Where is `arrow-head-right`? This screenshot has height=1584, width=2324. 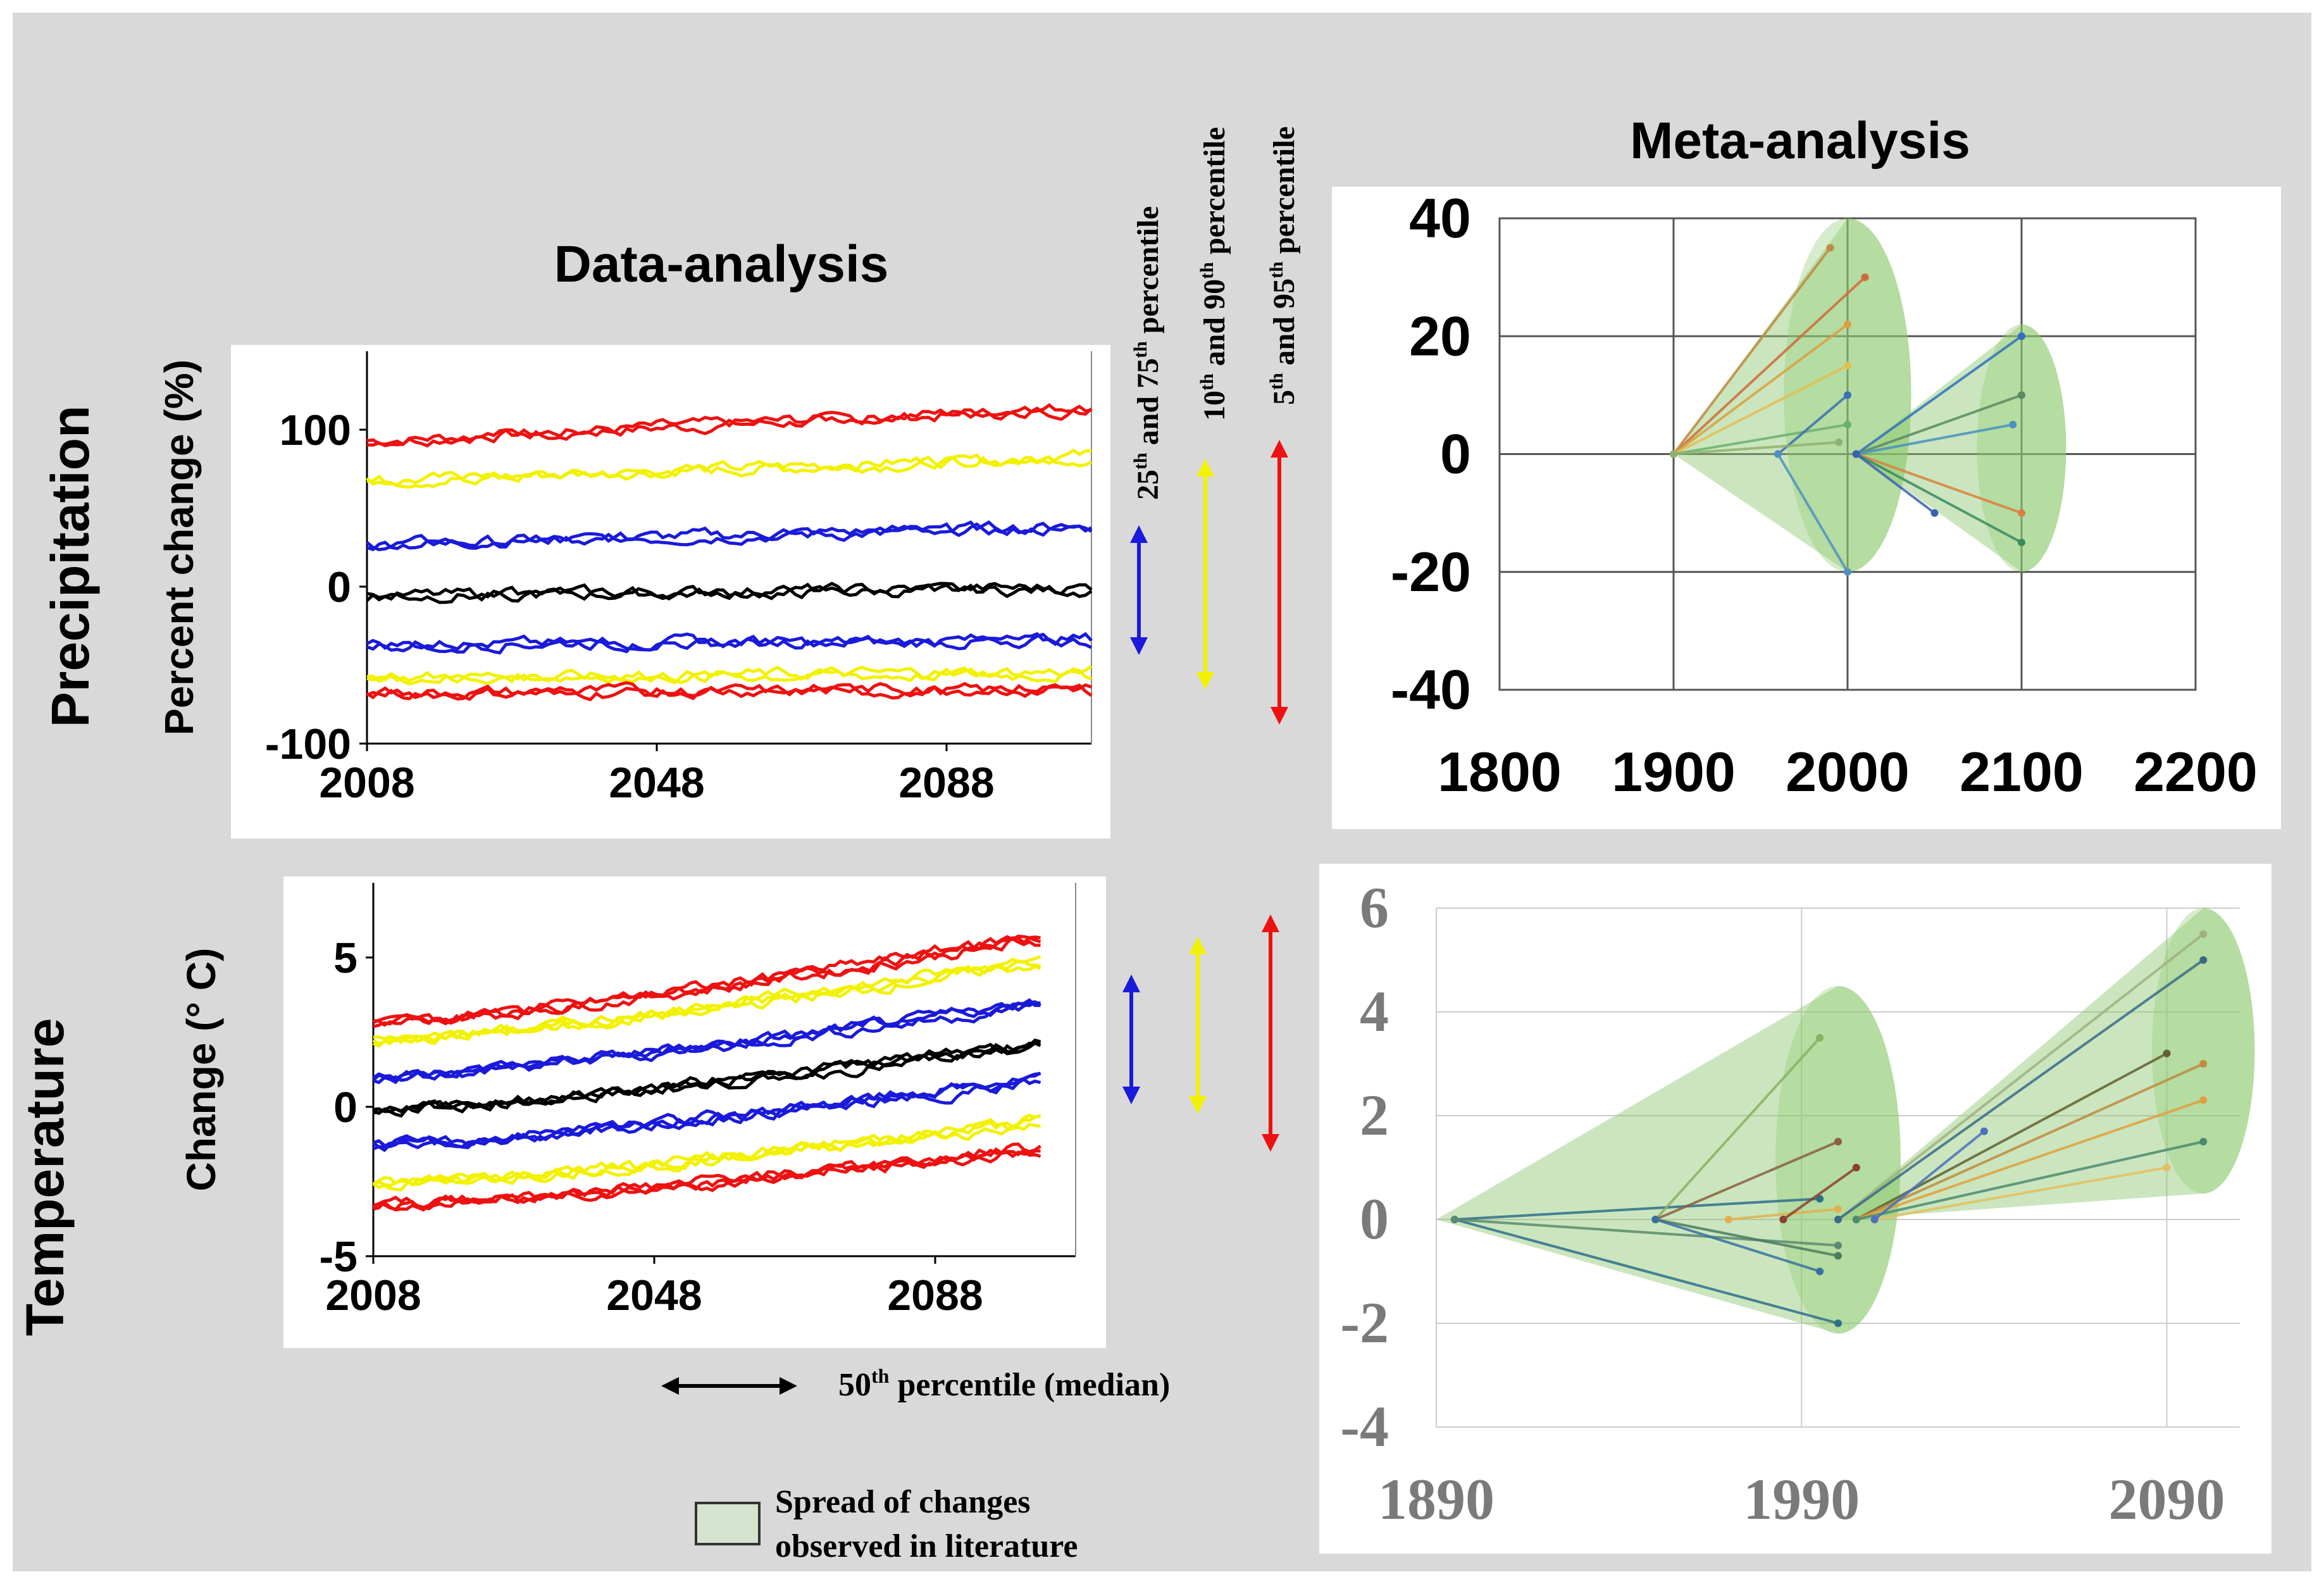
arrow-head-right is located at coordinates (788, 1386).